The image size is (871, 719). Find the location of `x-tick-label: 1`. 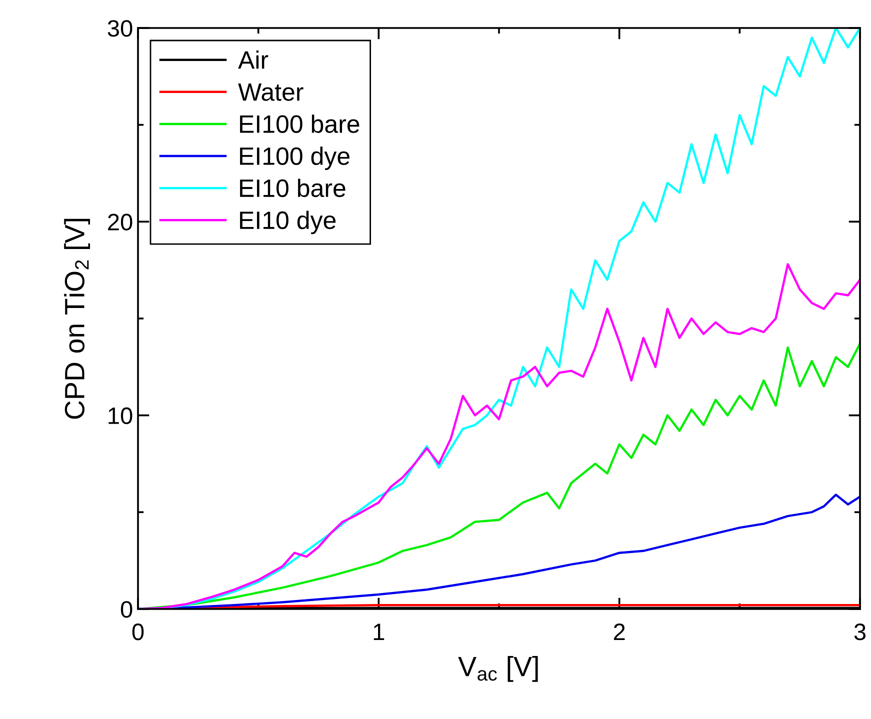

x-tick-label: 1 is located at coordinates (379, 632).